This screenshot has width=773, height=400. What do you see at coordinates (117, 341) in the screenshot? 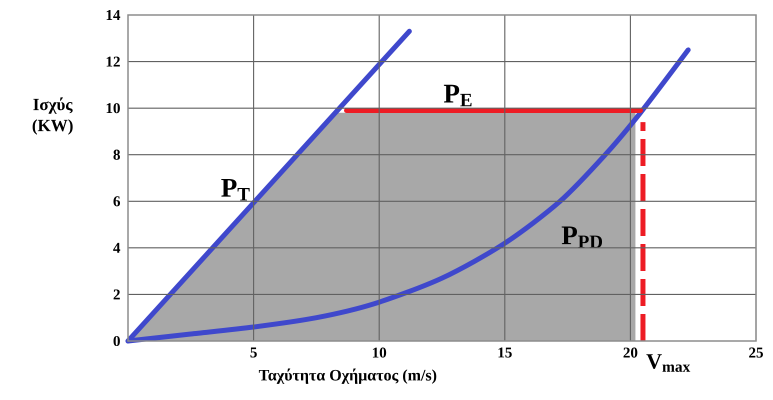
I see `y-tick-label: 0` at bounding box center [117, 341].